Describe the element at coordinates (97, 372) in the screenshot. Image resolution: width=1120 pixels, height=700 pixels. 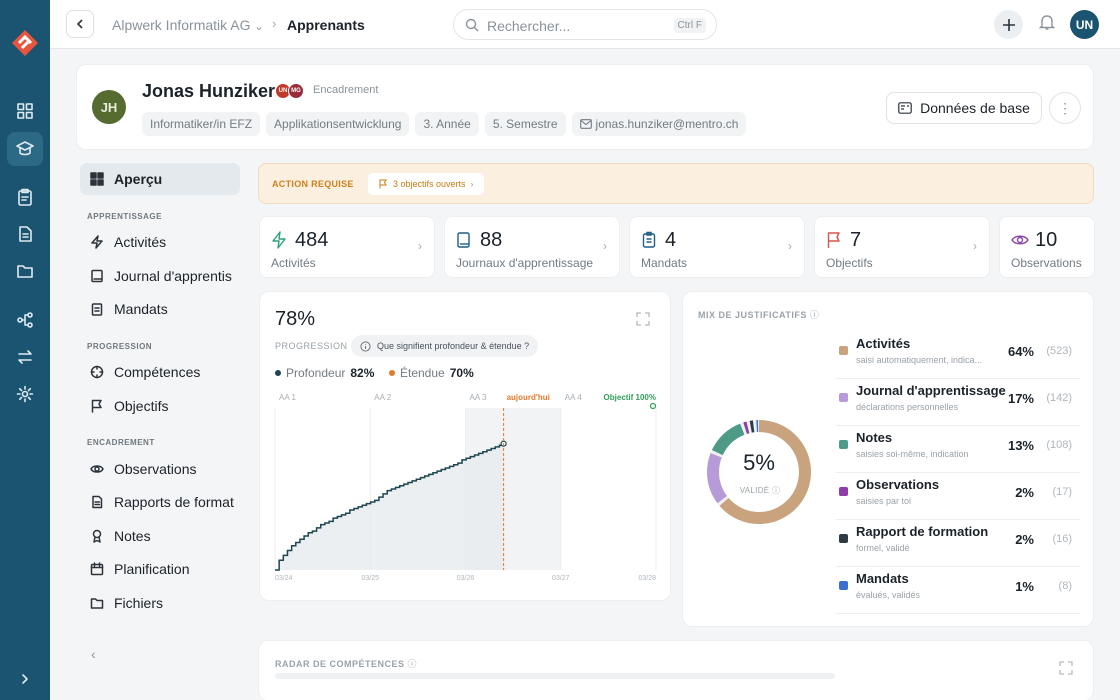
I see `competence-icon` at that location.